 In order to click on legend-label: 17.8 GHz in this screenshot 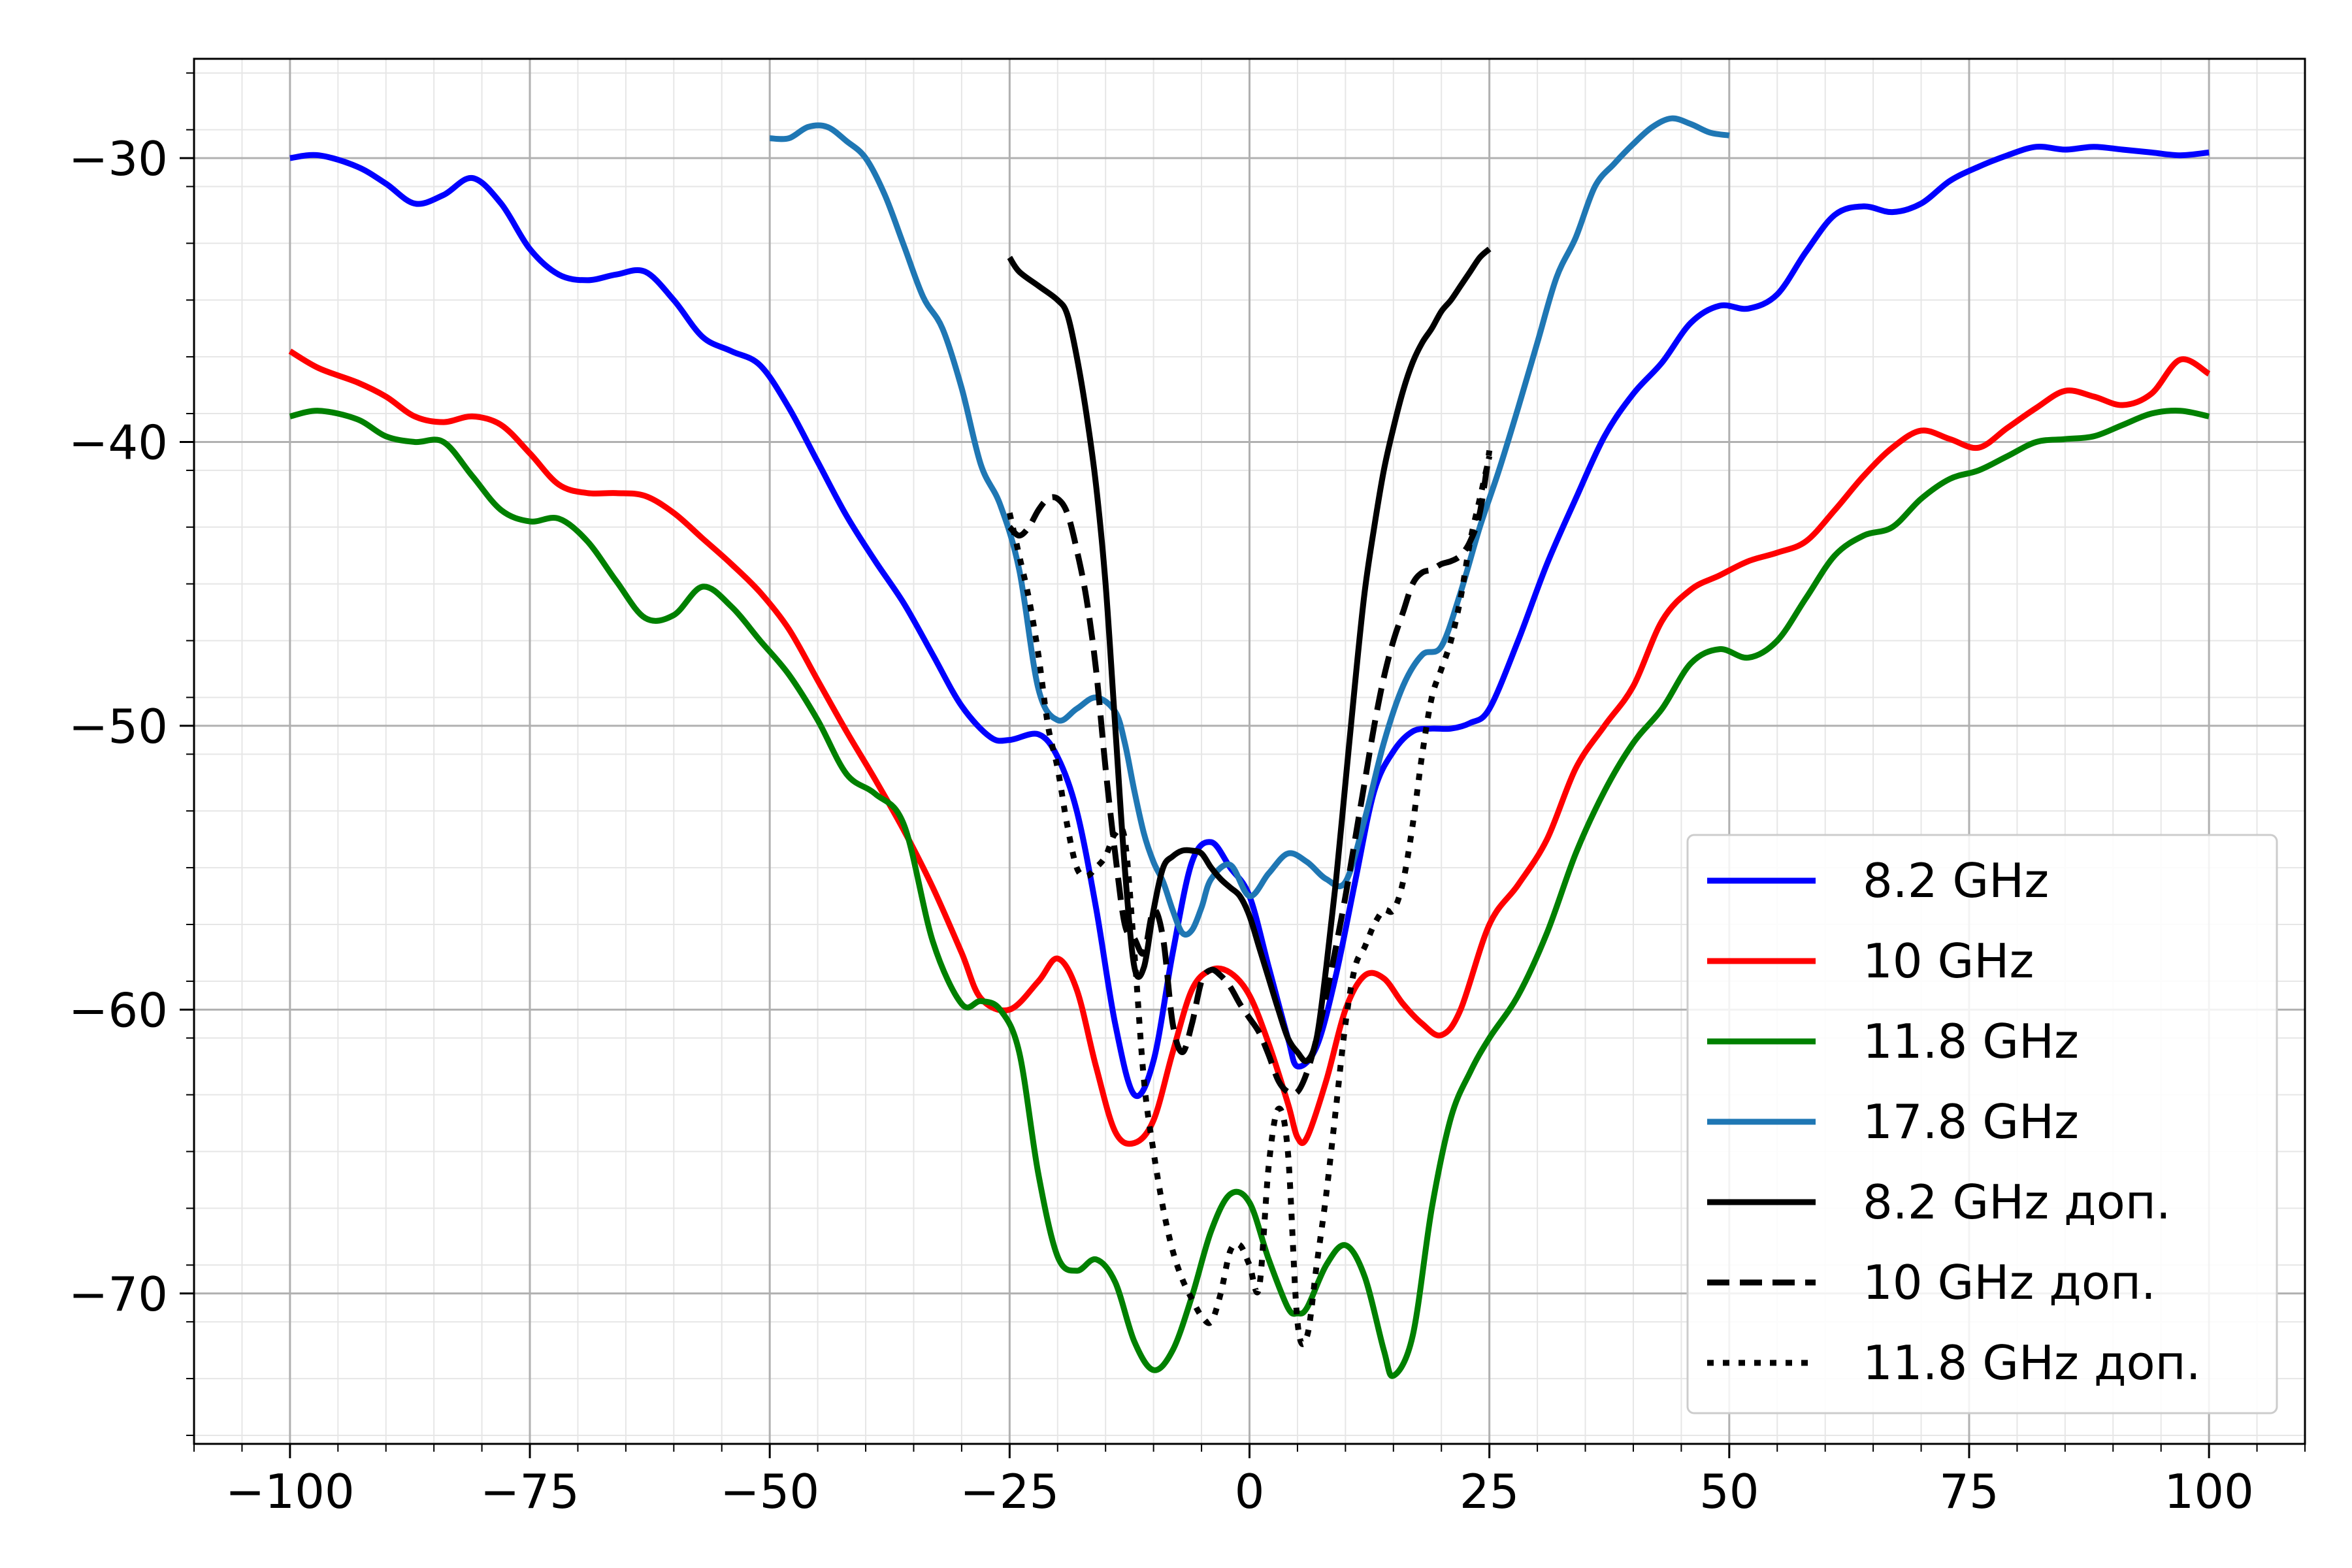, I will do `click(1971, 1121)`.